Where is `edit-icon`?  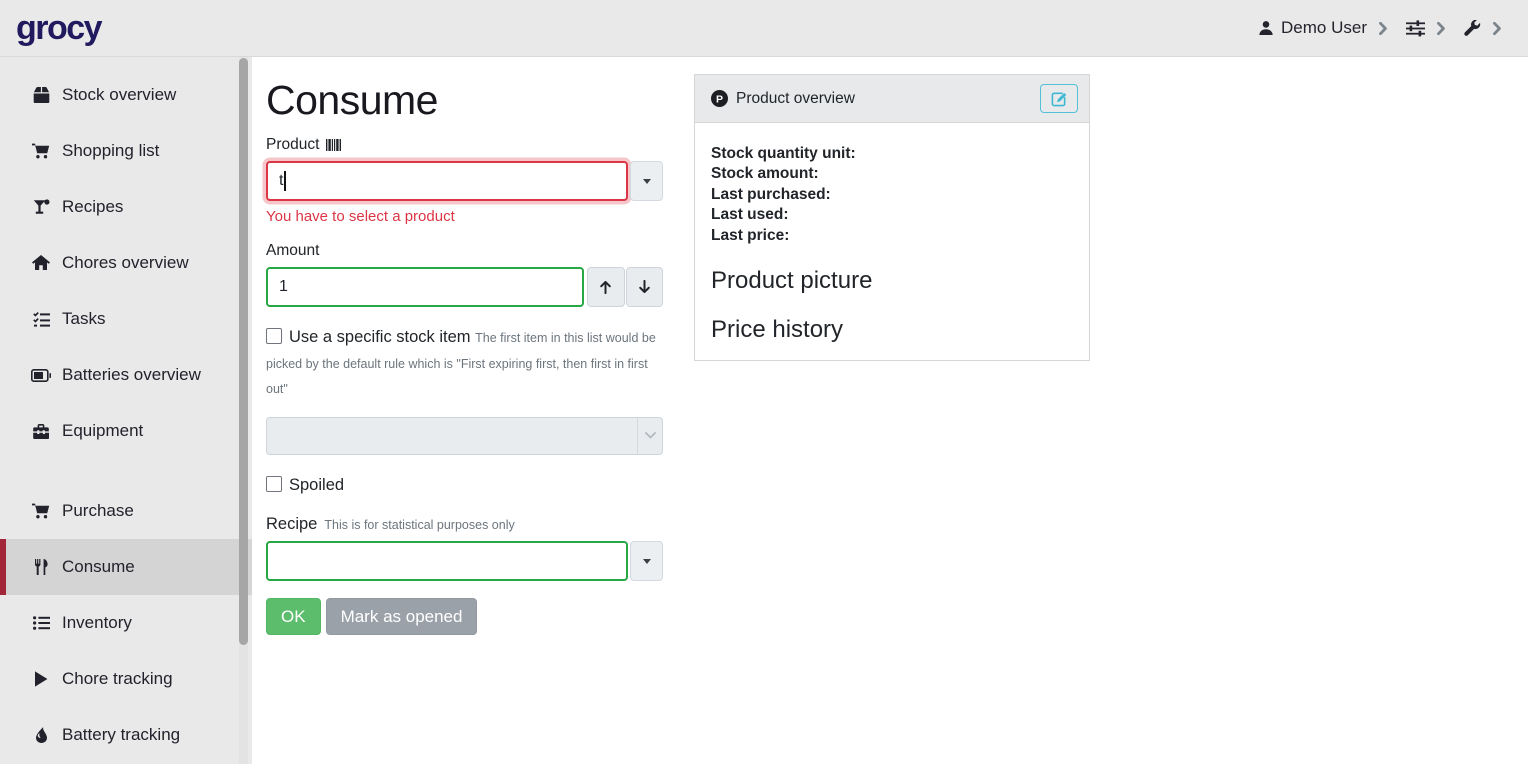
edit-icon is located at coordinates (1058, 99).